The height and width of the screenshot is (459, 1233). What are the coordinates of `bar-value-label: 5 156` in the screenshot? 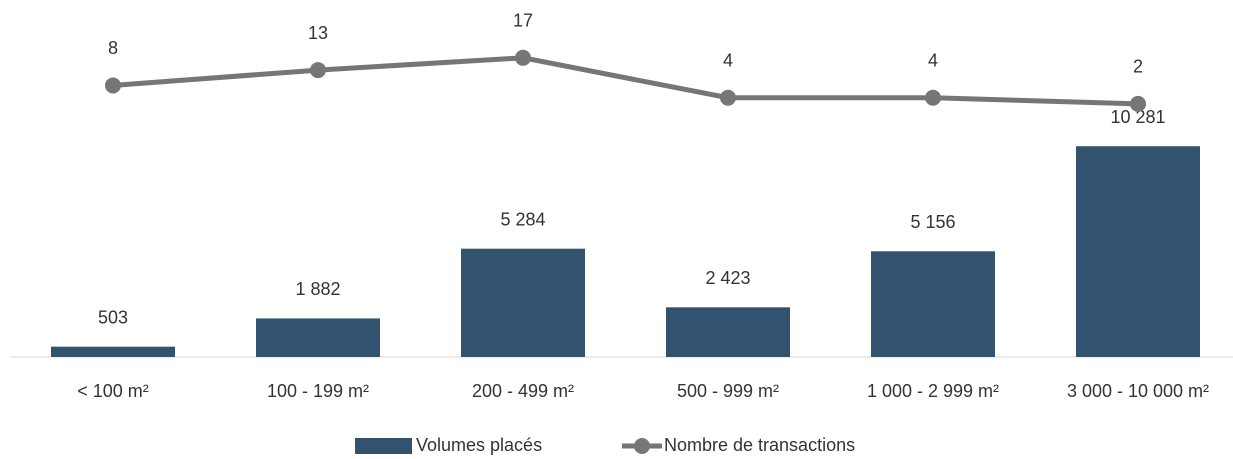 It's located at (932, 222).